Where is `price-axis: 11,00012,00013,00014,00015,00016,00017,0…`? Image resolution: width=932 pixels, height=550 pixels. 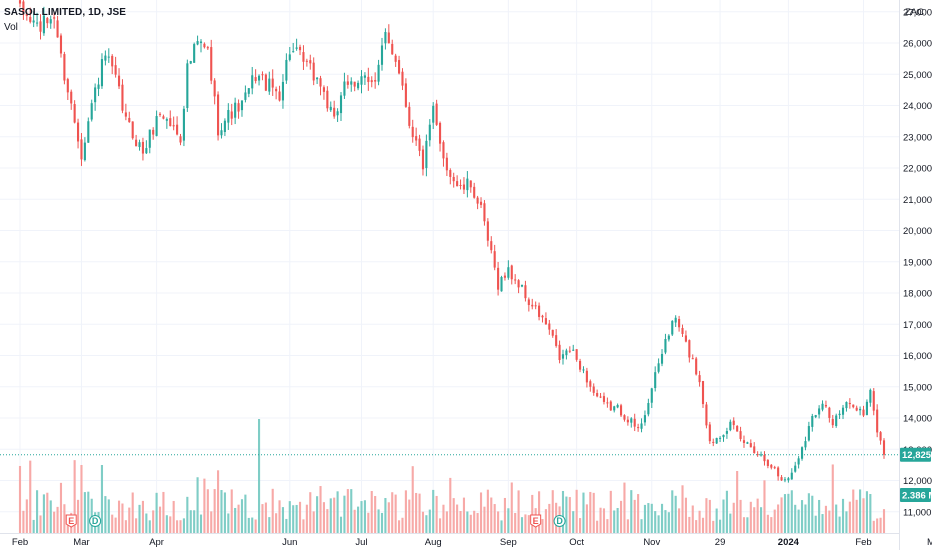
price-axis: 11,00012,00013,00014,00015,00016,00017,0… is located at coordinates (915, 275).